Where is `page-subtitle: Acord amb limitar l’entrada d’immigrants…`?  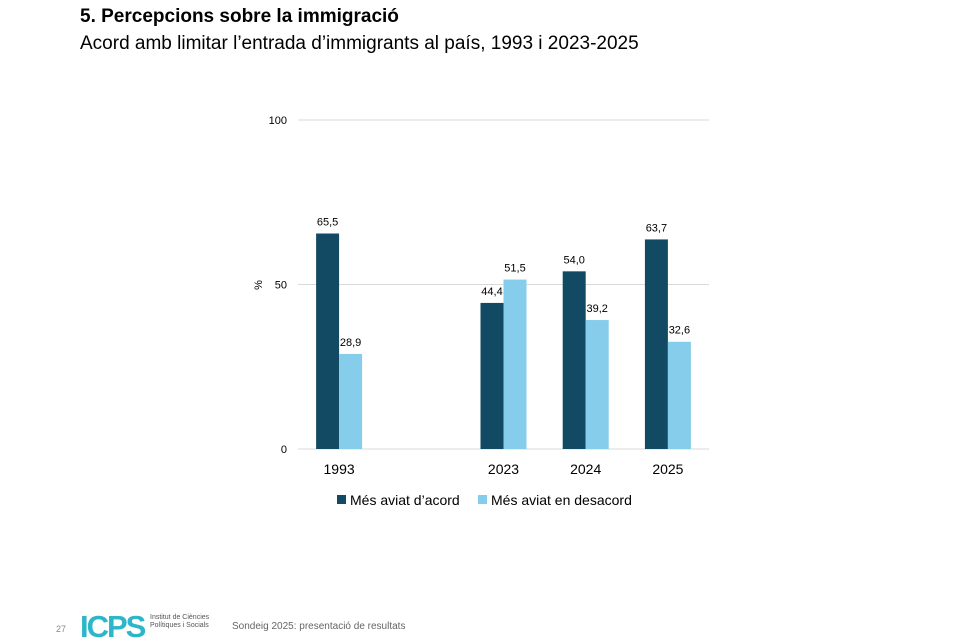
page-subtitle: Acord amb limitar l’entrada d’immigrants… is located at coordinates (359, 43).